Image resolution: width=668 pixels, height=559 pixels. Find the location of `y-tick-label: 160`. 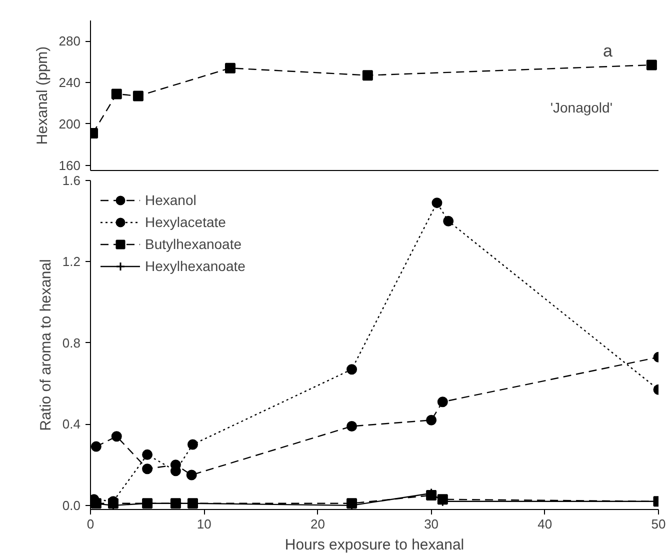

y-tick-label: 160 is located at coordinates (69, 165).